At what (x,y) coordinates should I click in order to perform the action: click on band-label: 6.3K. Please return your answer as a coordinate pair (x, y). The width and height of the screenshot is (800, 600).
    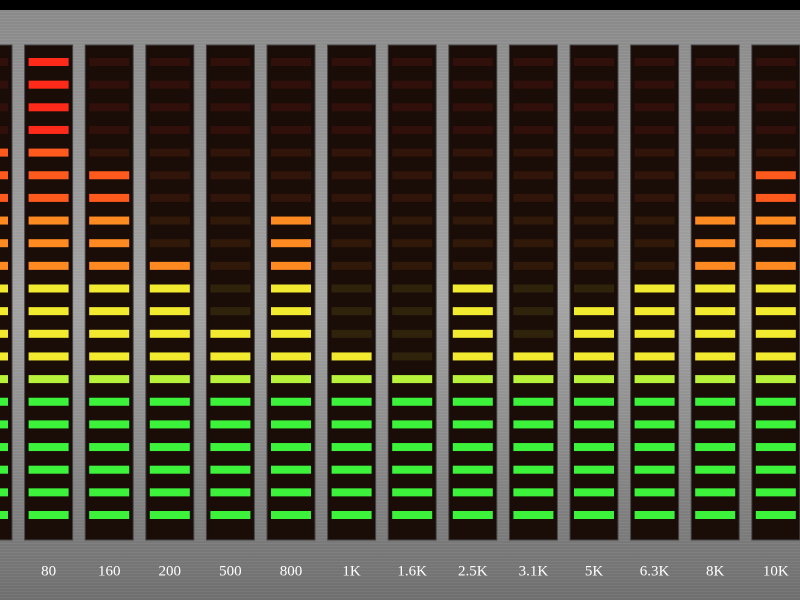
    Looking at the image, I should click on (655, 571).